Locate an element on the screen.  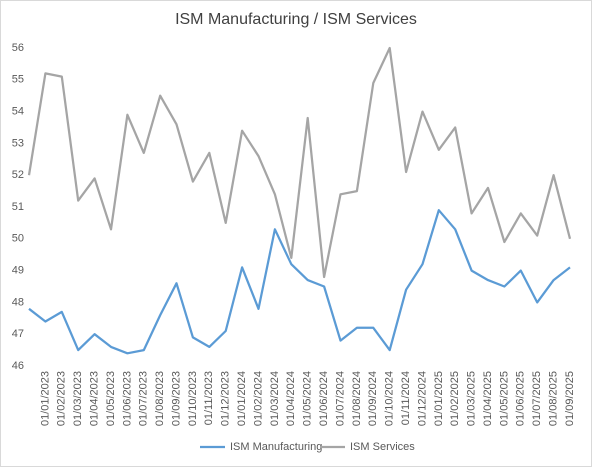
legend-label: ISM Services is located at coordinates (382, 447).